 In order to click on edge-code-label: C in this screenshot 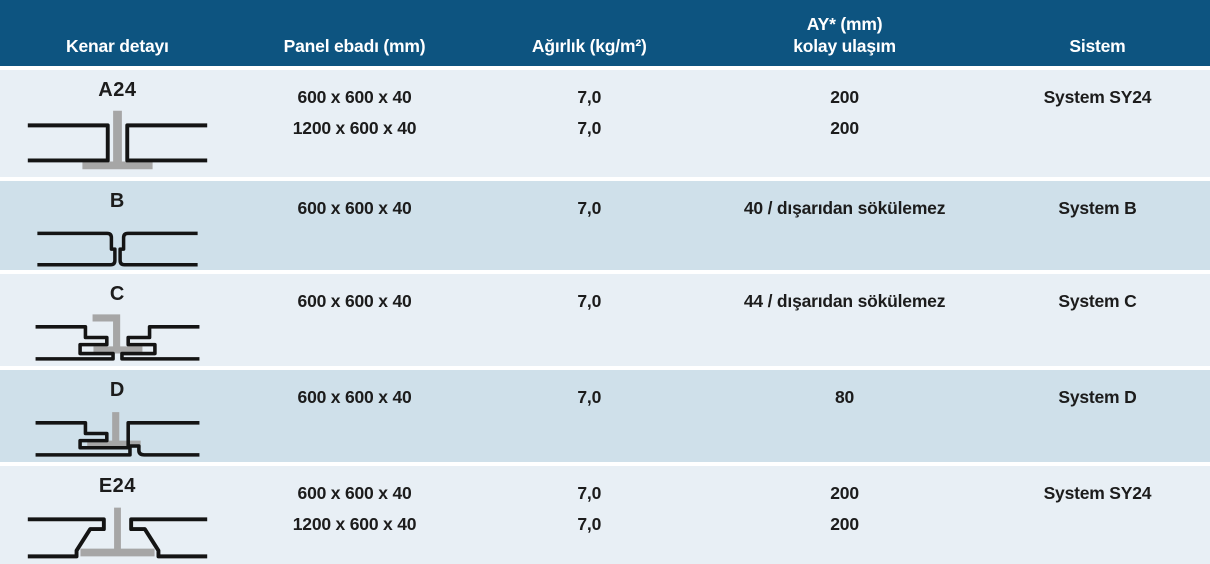, I will do `click(117, 294)`.